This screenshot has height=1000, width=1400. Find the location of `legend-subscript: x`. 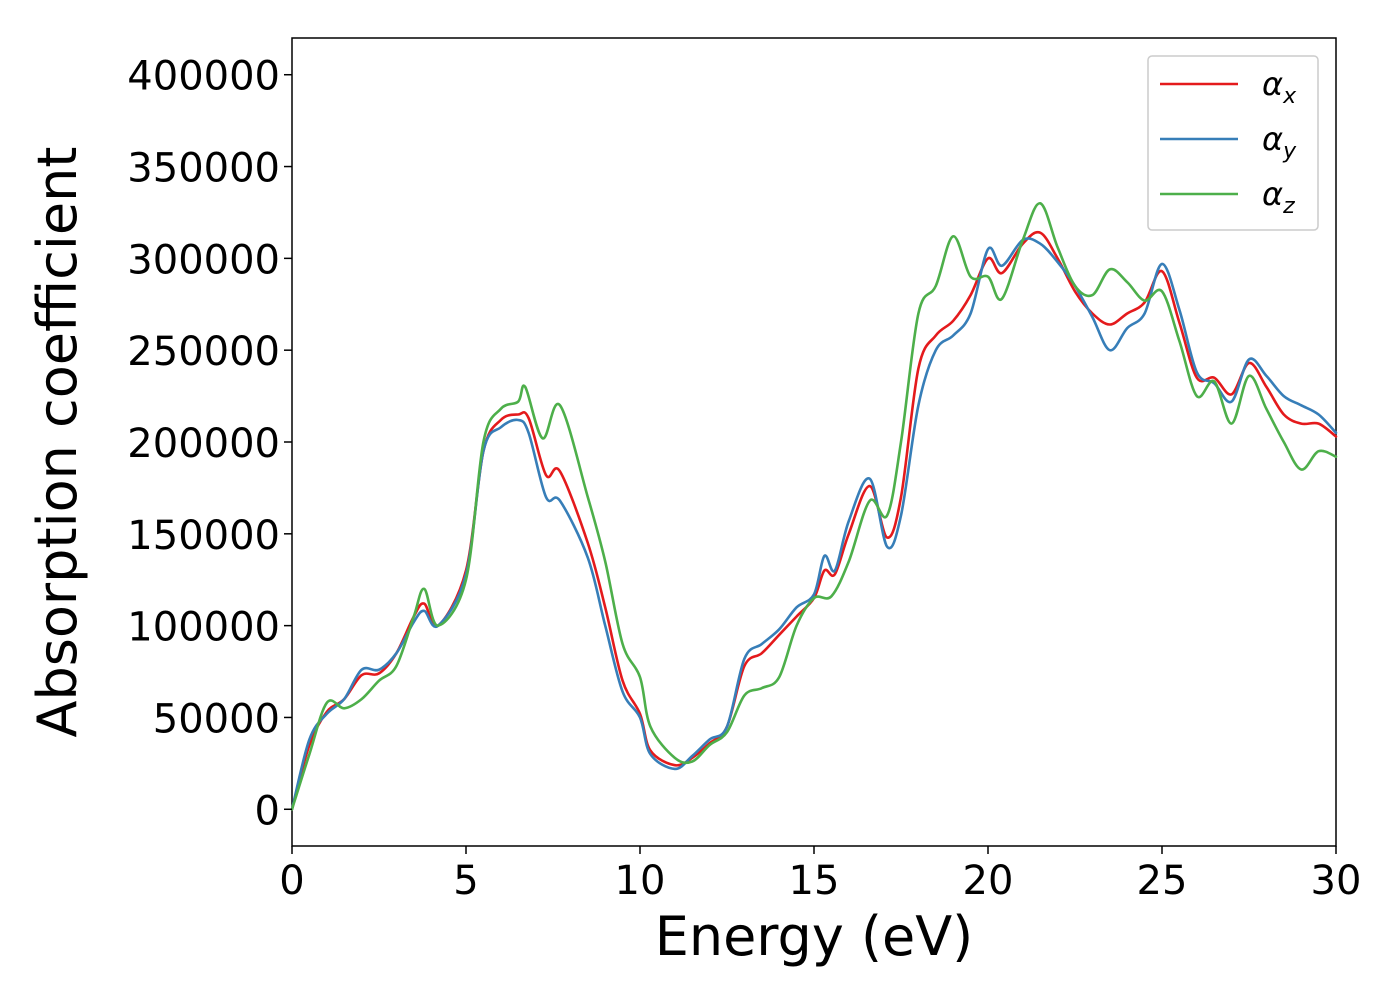

legend-subscript: x is located at coordinates (1289, 96).